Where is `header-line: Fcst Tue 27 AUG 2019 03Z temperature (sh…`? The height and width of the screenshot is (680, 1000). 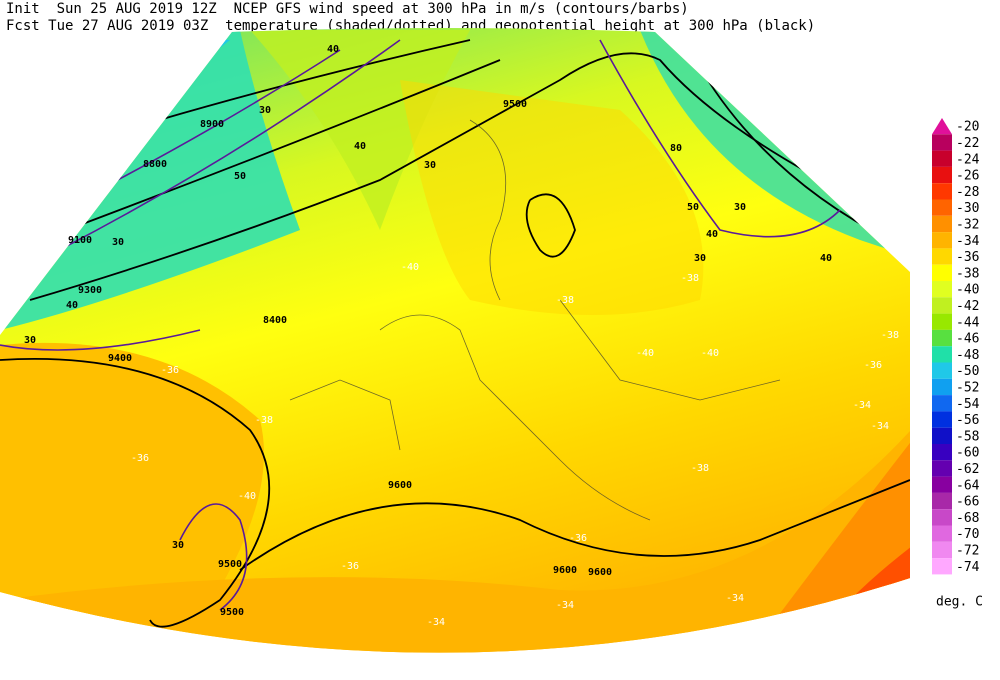
header-line: Fcst Tue 27 AUG 2019 03Z temperature (sh… is located at coordinates (410, 26).